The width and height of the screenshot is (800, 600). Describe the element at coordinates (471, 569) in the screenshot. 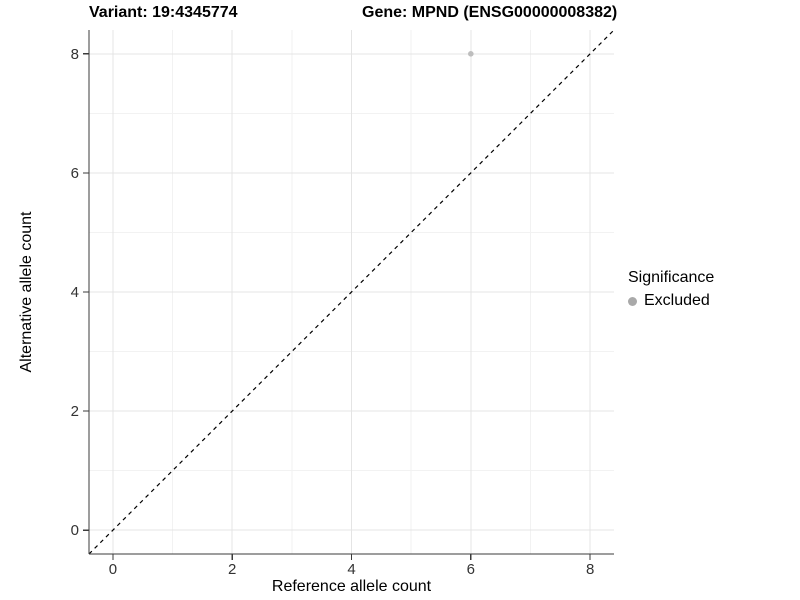

I see `x-tick-label: 6` at that location.